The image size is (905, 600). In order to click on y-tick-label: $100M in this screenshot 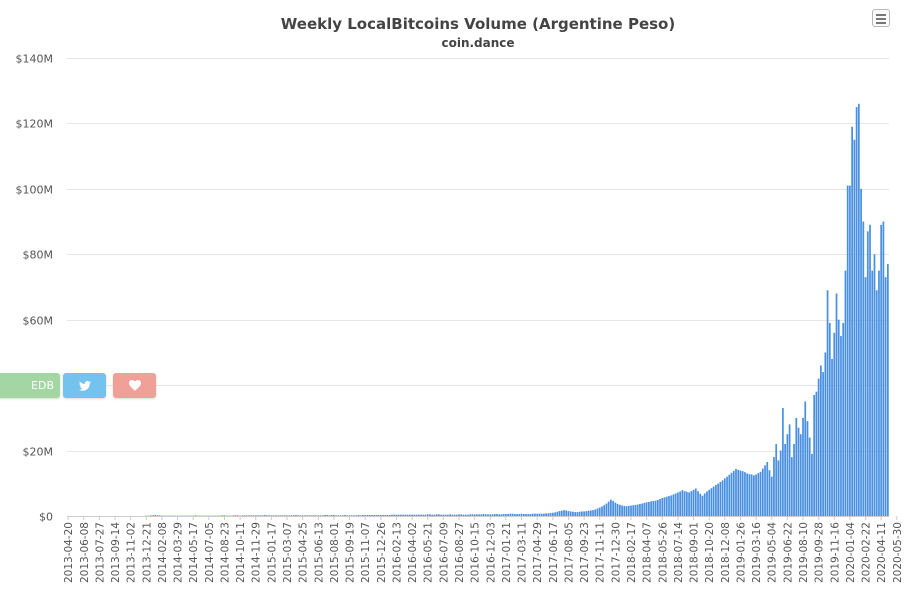, I will do `click(35, 190)`.